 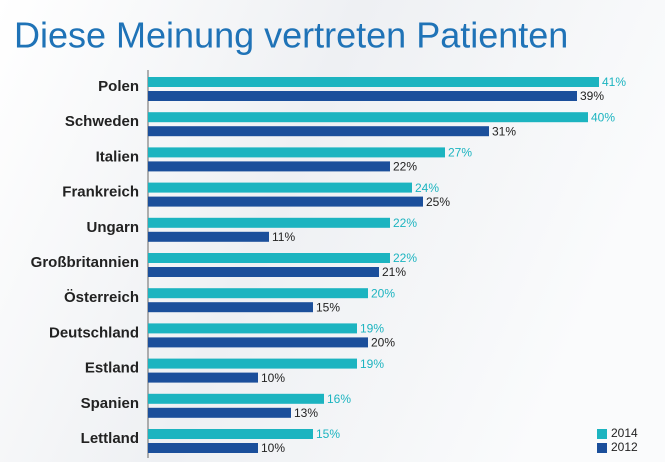 I want to click on value-label: 16%, so click(x=339, y=399).